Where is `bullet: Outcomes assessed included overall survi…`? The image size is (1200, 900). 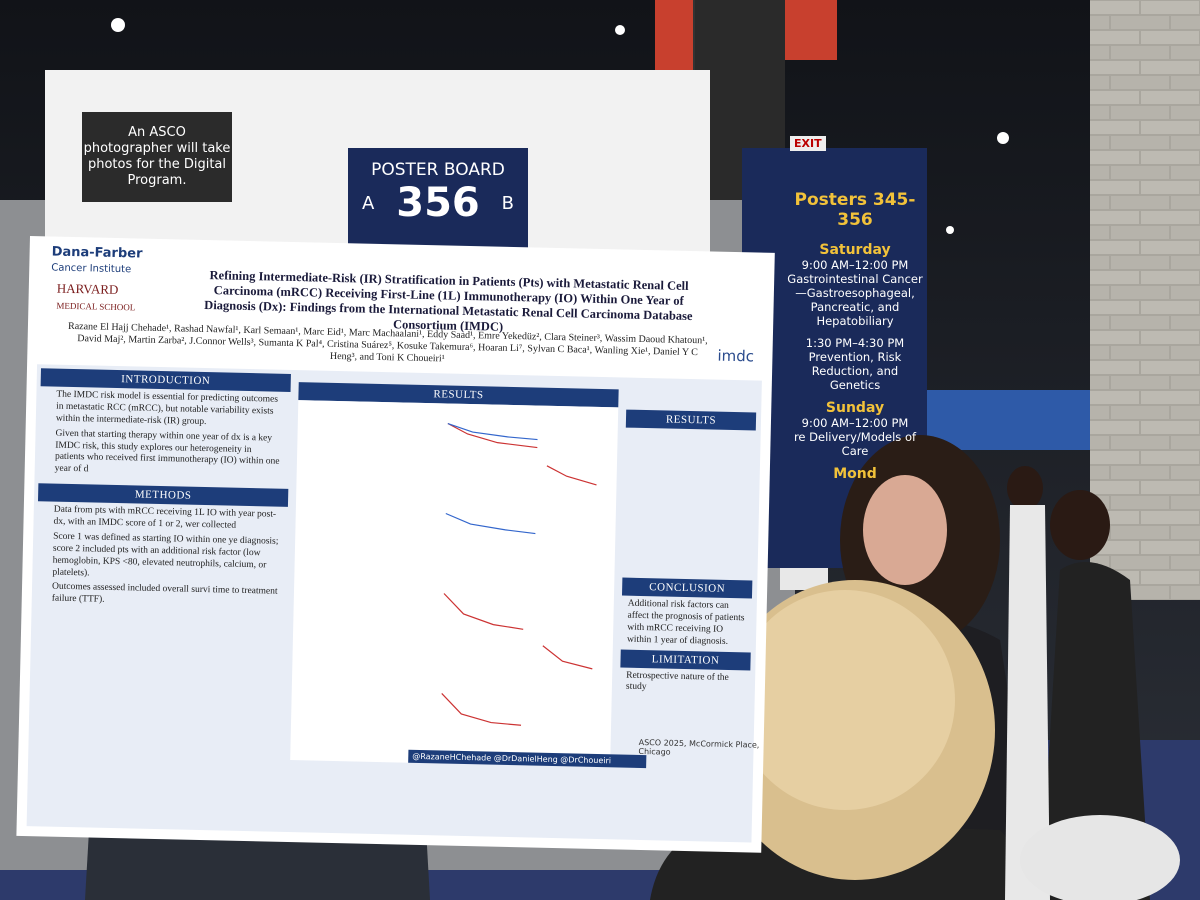 bullet: Outcomes assessed included overall survi… is located at coordinates (164, 593).